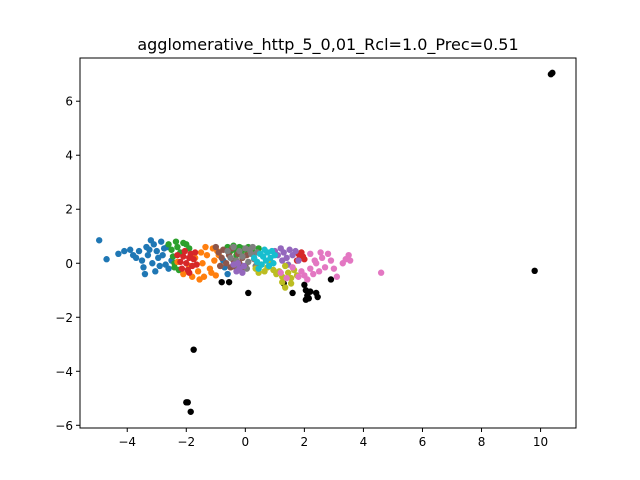 The height and width of the screenshot is (480, 640). Describe the element at coordinates (540, 442) in the screenshot. I see `x-tick-label: 10` at that location.